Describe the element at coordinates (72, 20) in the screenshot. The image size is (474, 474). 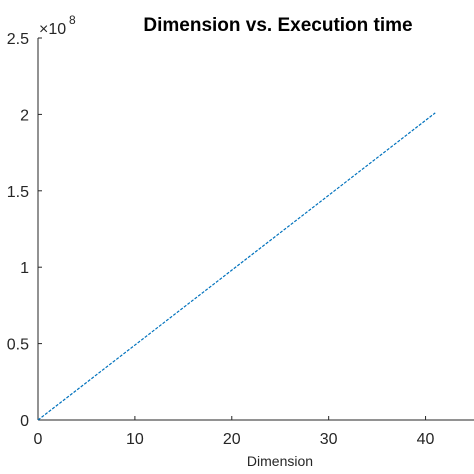
I see `y-exponent-power: 8` at that location.